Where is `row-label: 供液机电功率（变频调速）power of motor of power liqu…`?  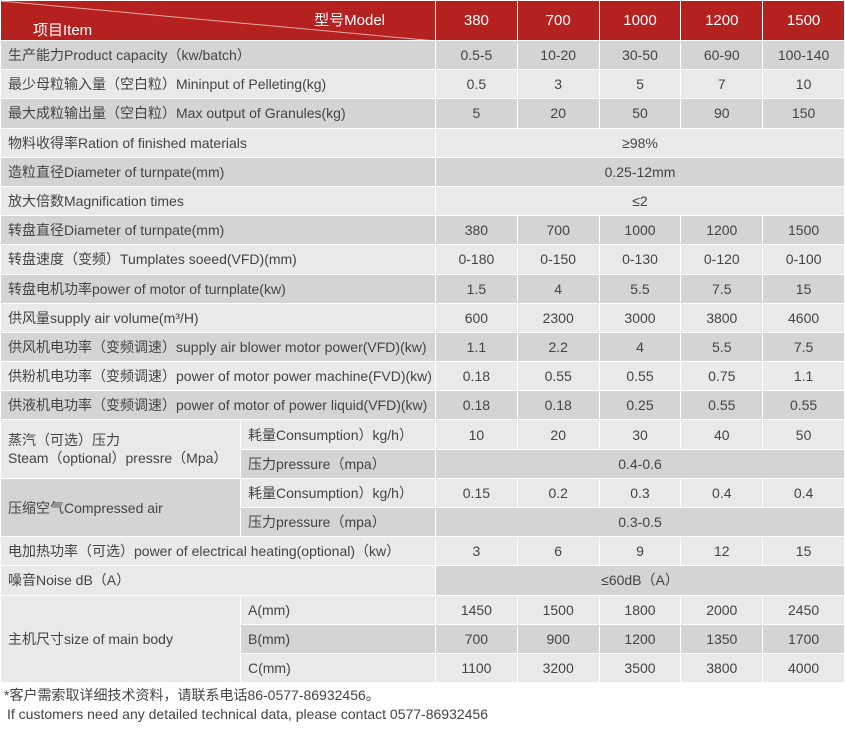
row-label: 供液机电功率（变频调速）power of motor of power liqu… is located at coordinates (218, 405).